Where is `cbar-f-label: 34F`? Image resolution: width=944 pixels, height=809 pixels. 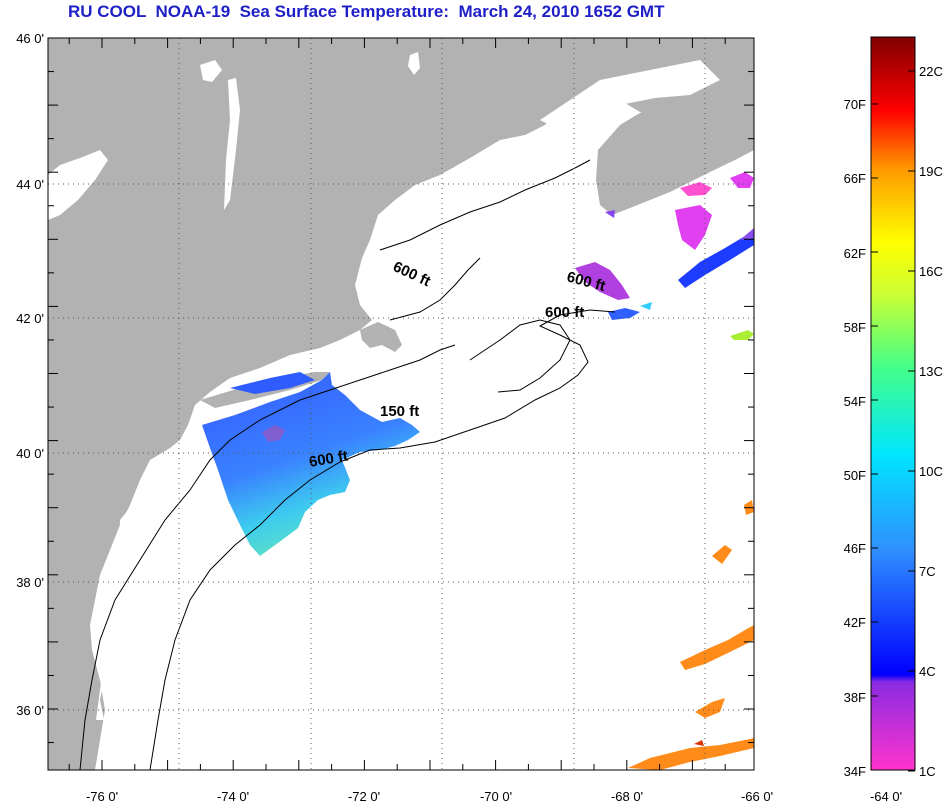 cbar-f-label: 34F is located at coordinates (855, 771).